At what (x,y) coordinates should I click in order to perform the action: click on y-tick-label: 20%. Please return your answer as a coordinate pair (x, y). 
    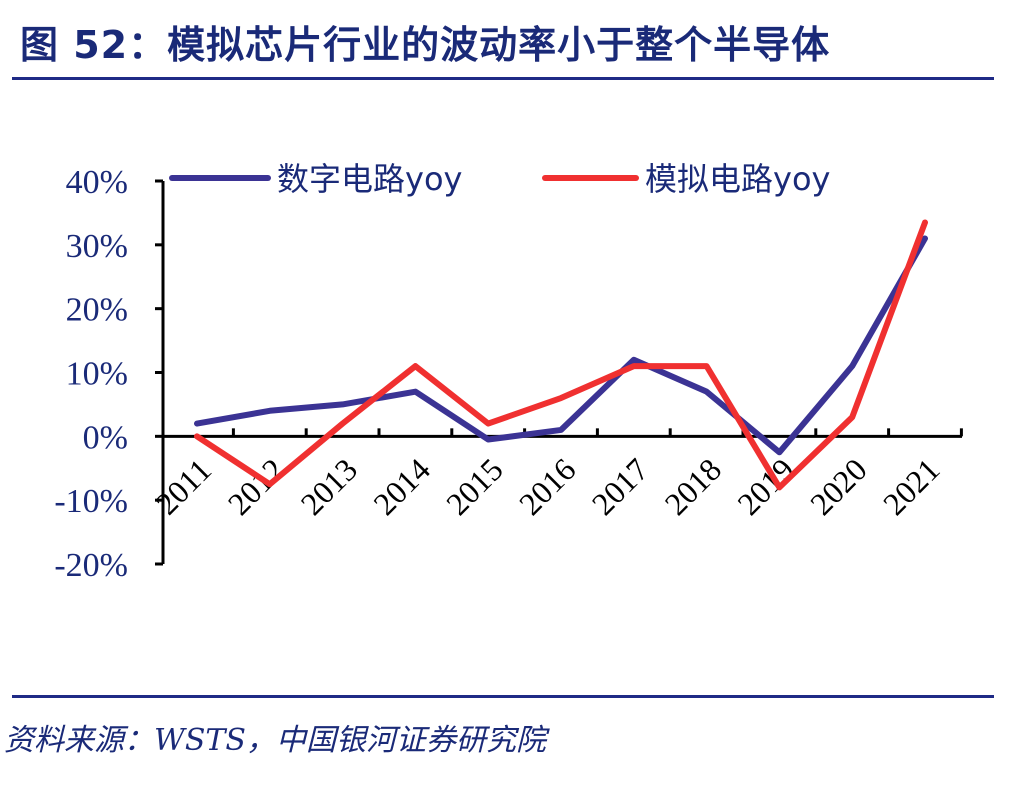
    Looking at the image, I should click on (97, 310).